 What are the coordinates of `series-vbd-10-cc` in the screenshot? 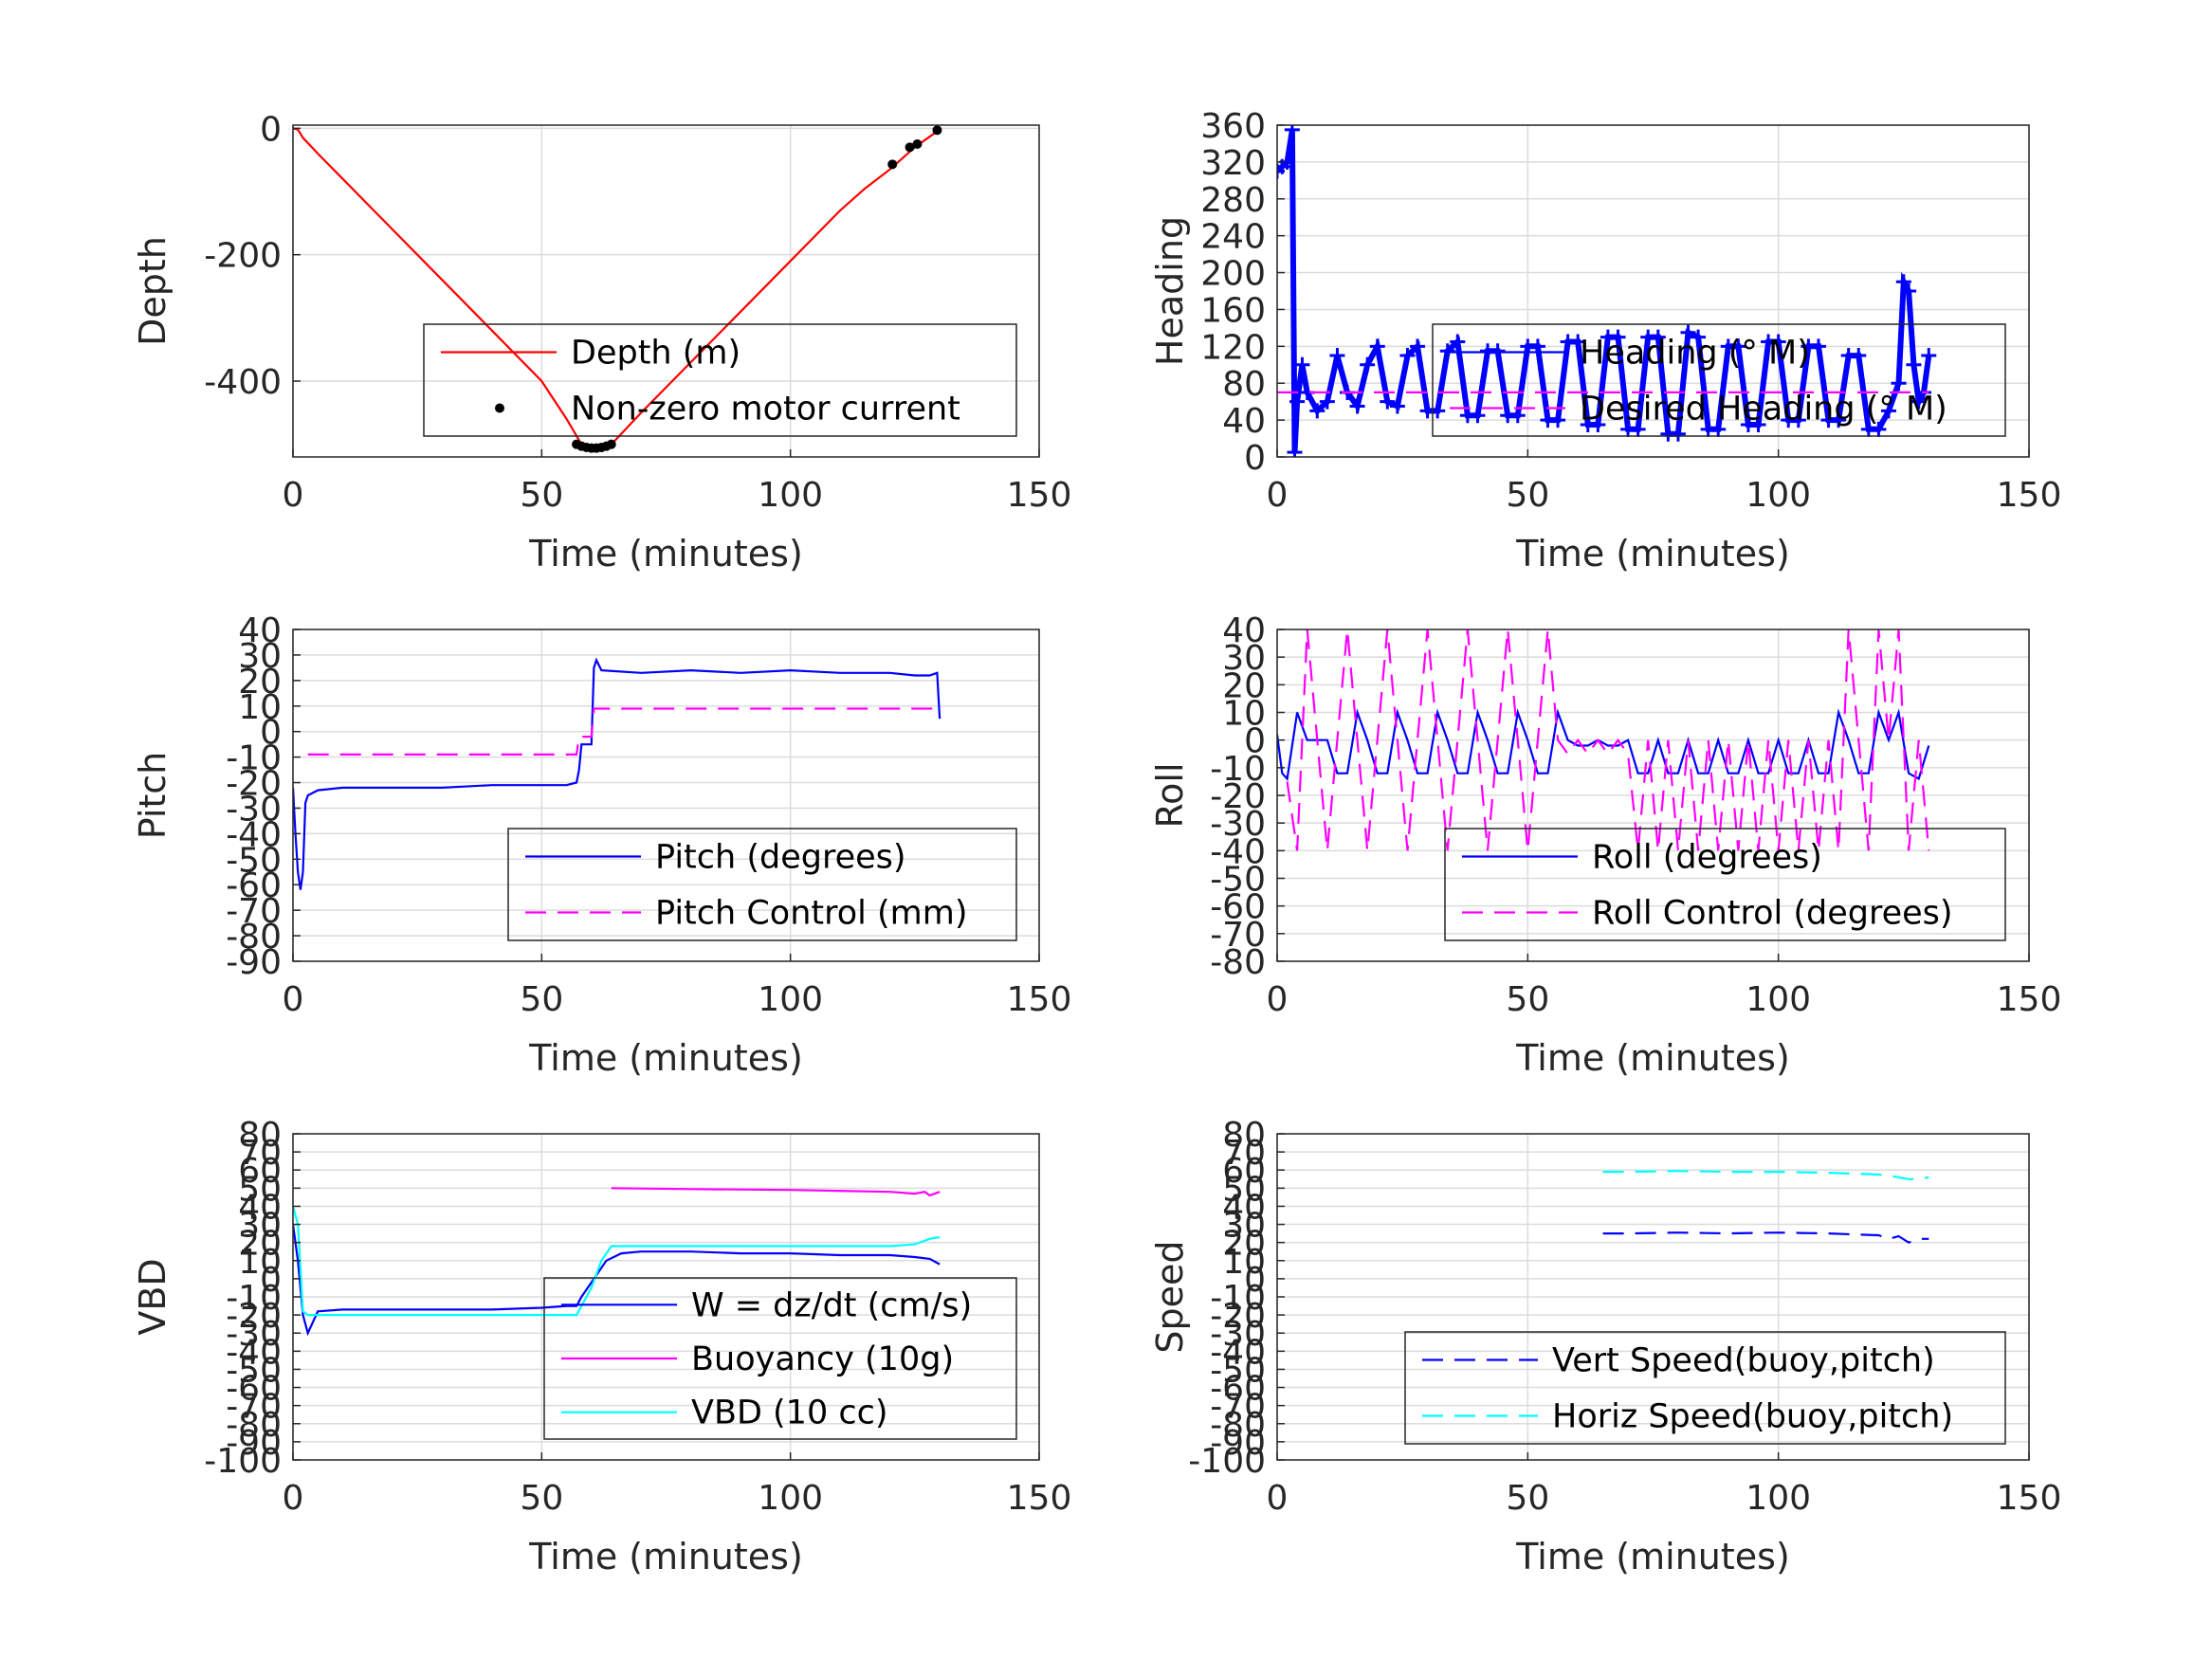 It's located at (617, 1261).